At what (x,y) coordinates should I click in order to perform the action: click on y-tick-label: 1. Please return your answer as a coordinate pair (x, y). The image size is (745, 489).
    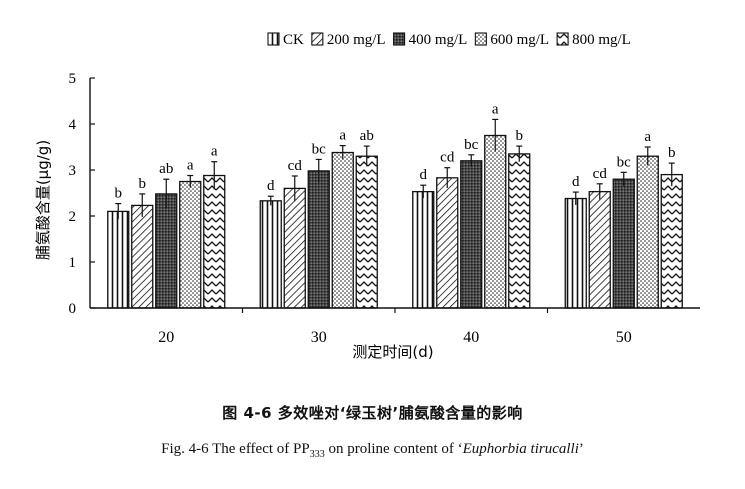
    Looking at the image, I should click on (73, 263).